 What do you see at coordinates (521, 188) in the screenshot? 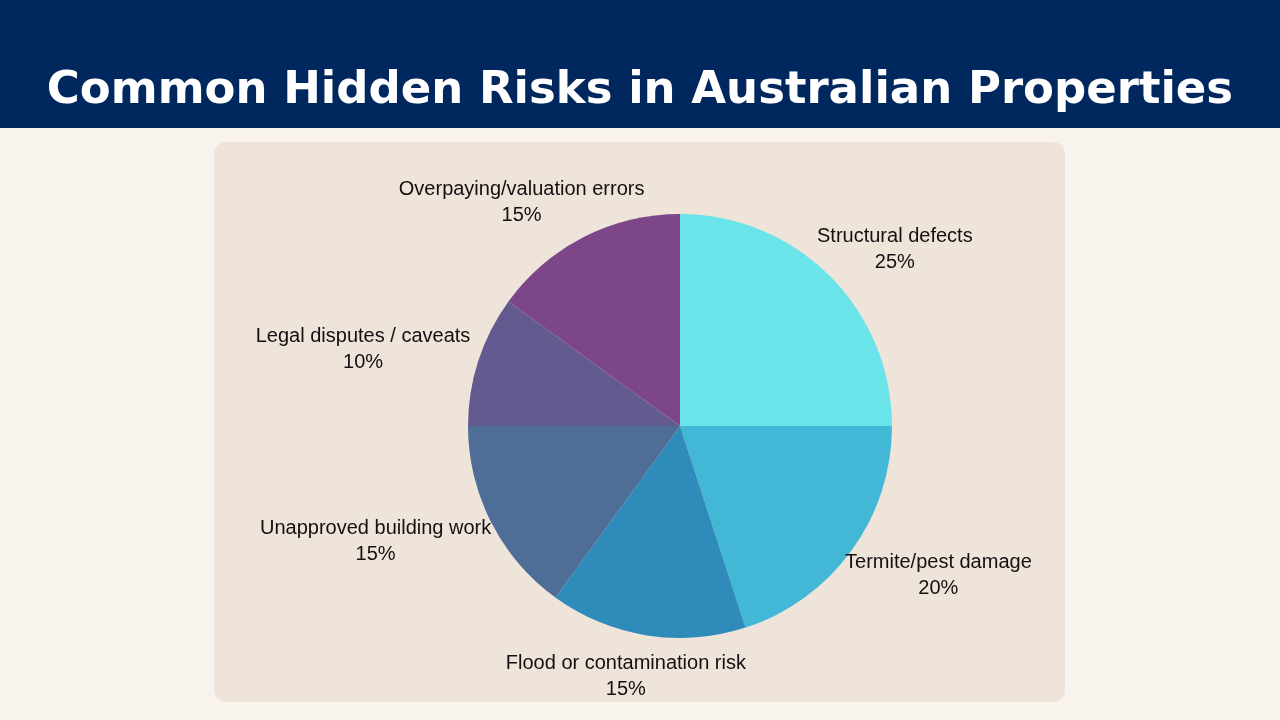
I see `slice-label: Overpaying/valuation errors` at bounding box center [521, 188].